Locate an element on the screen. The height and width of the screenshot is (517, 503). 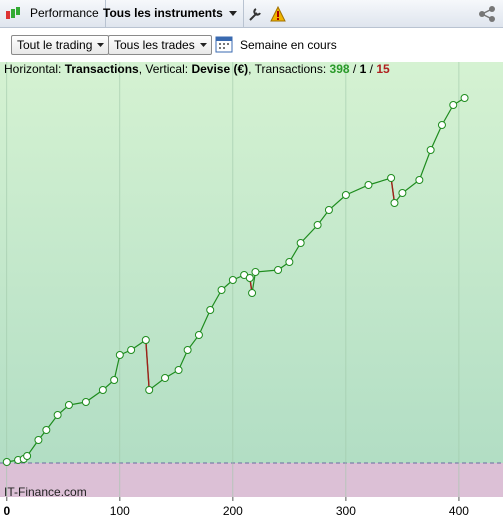
h-value: Transactions is located at coordinates (101, 69).